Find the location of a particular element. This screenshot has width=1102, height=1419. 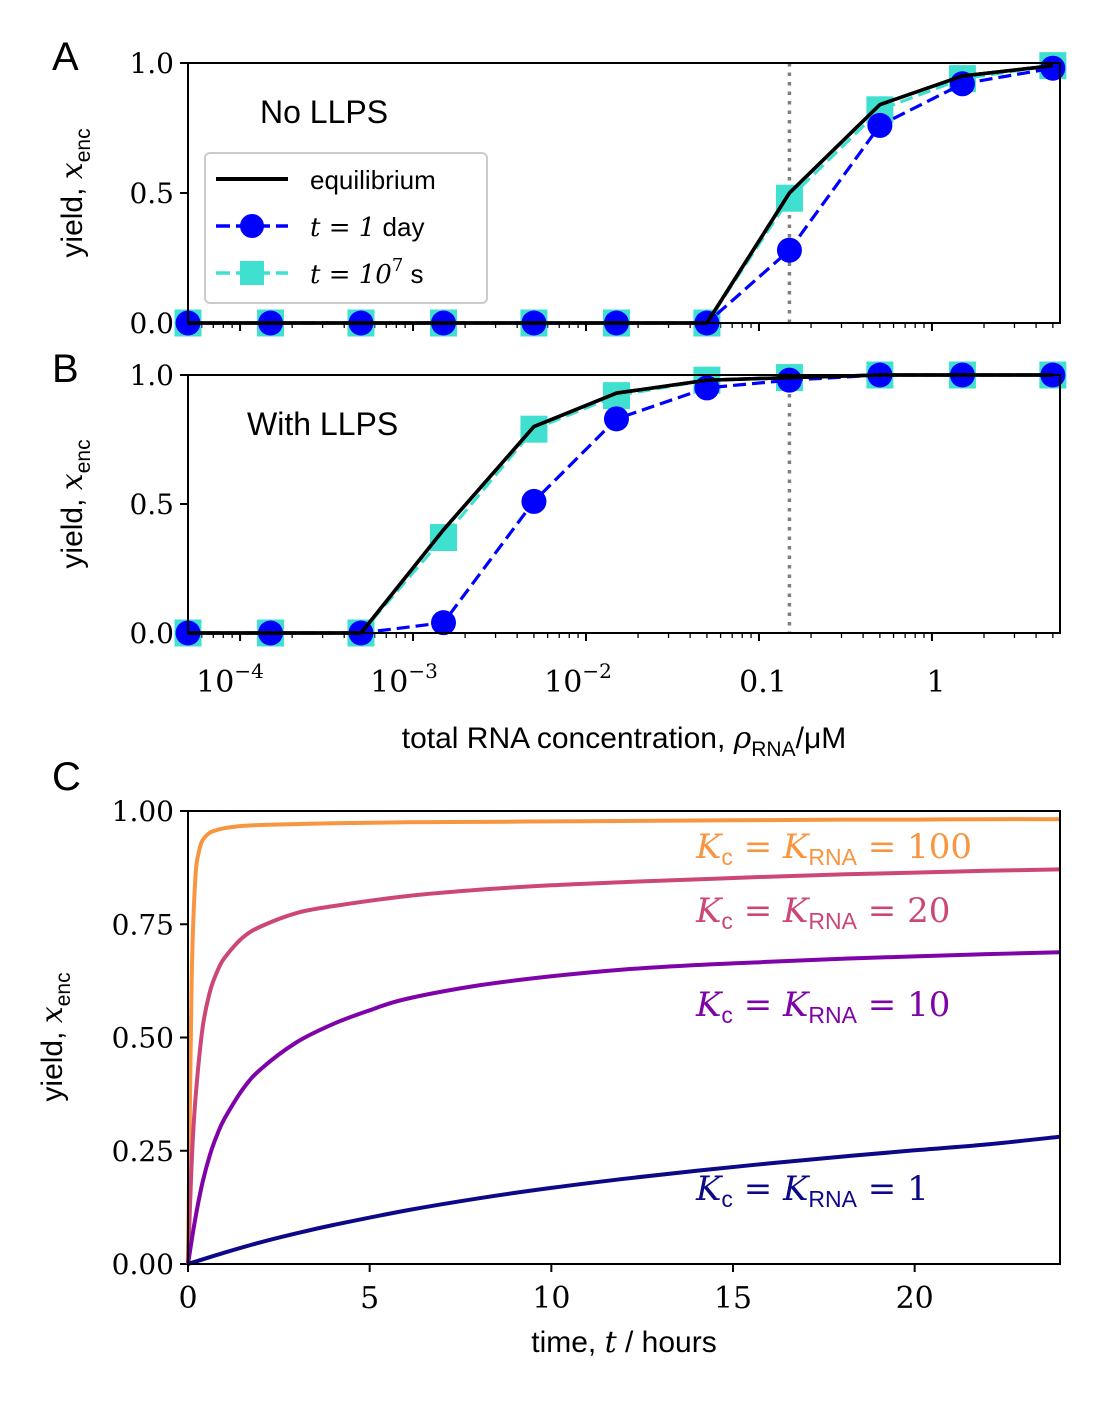

y-axis-label-a: yield, xenc is located at coordinates (75, 192).